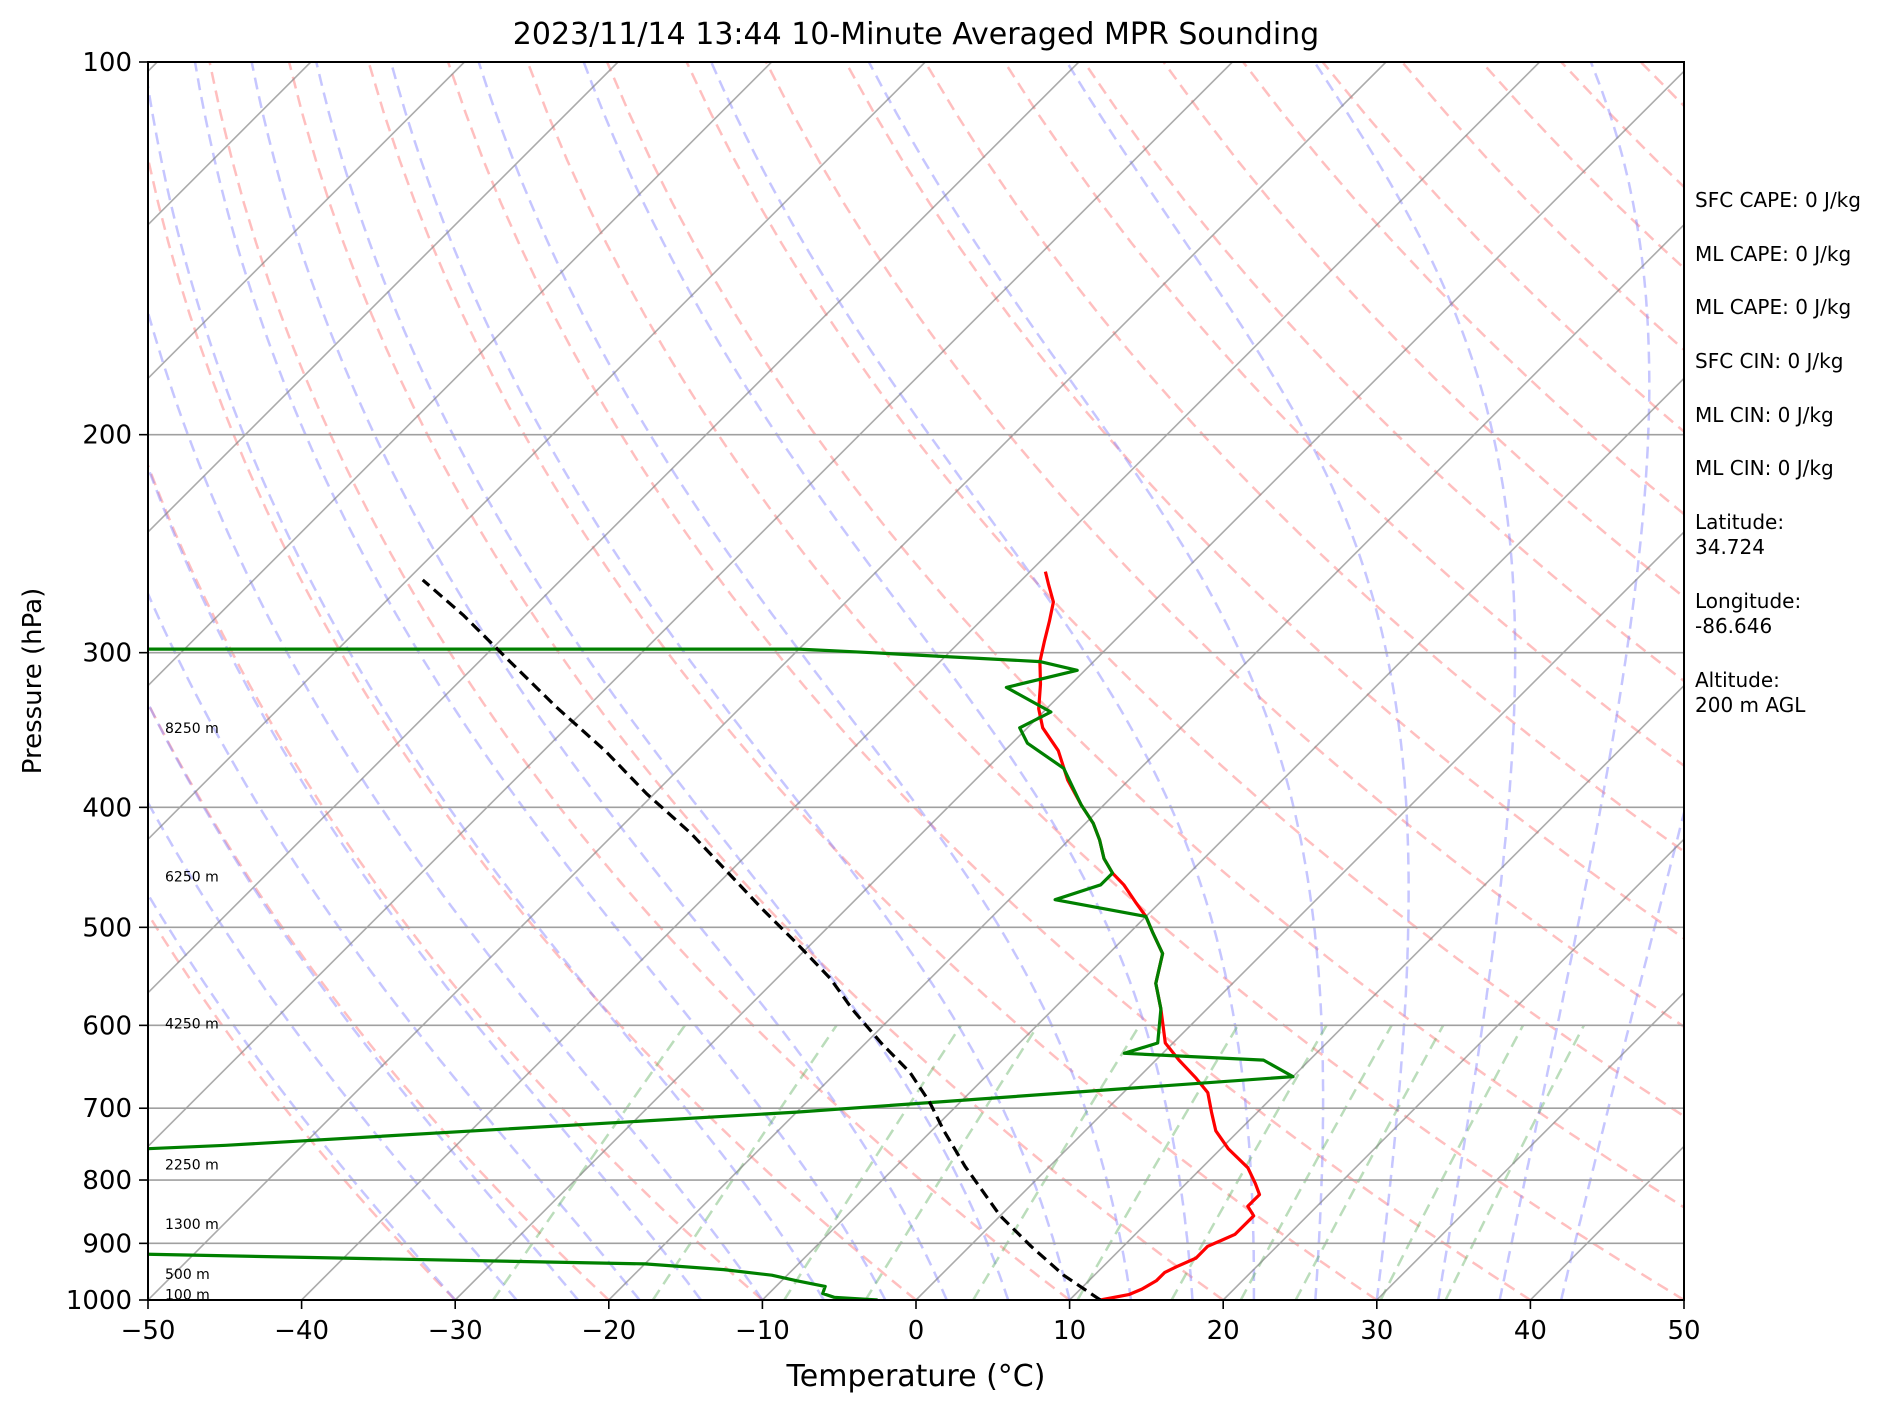  What do you see at coordinates (187, 1296) in the screenshot?
I see `height-label: 100 m` at bounding box center [187, 1296].